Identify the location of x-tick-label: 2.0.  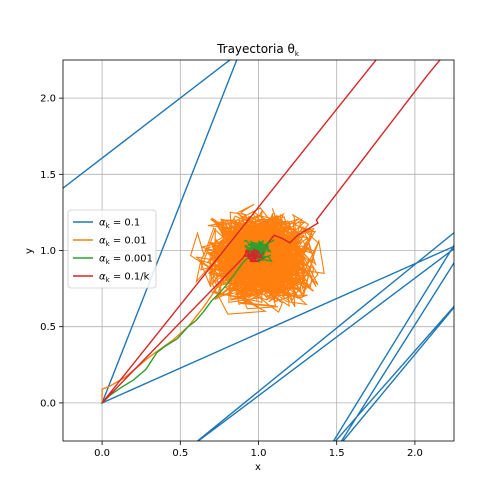
(415, 453).